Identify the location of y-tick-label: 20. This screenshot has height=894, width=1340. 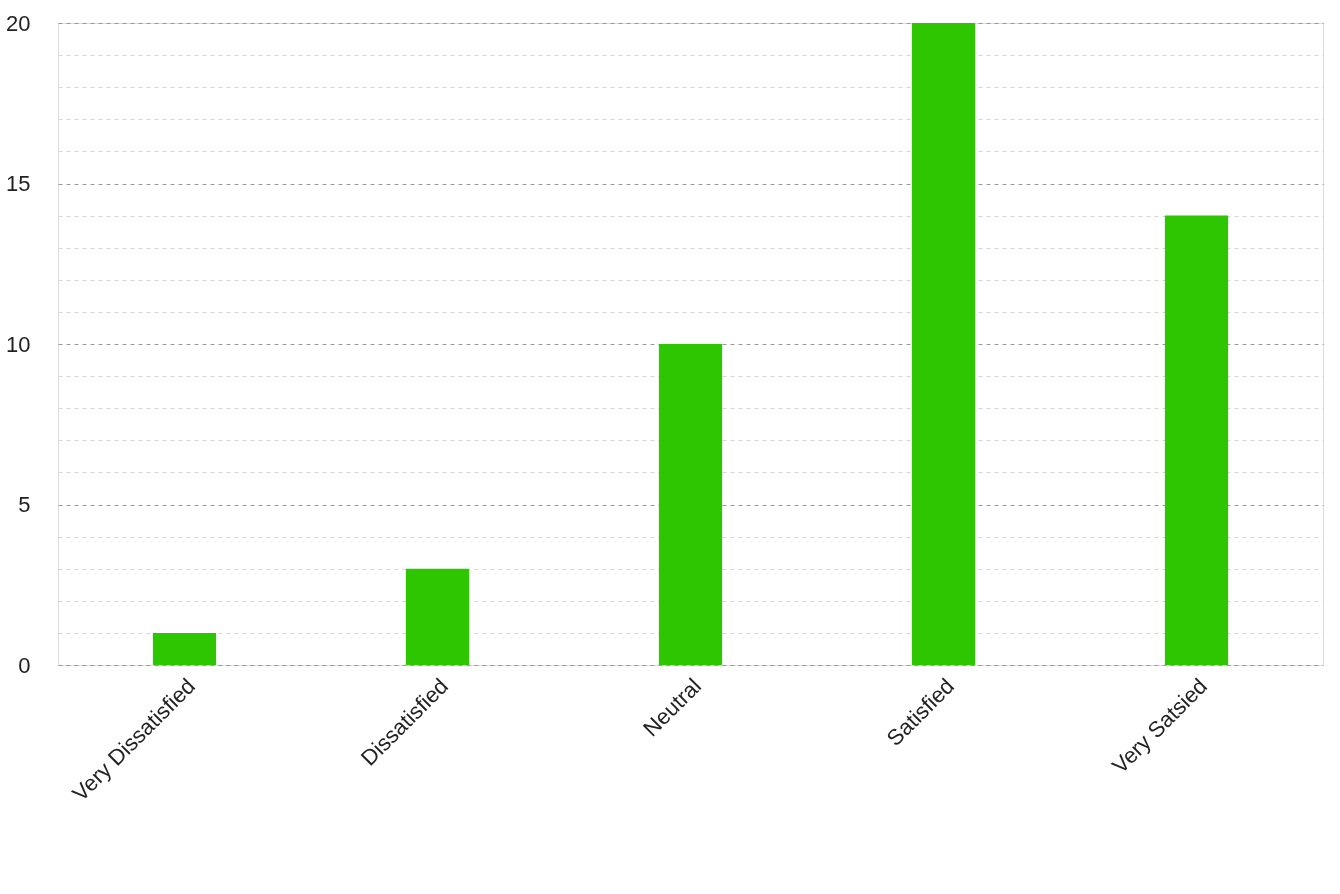
(18, 23).